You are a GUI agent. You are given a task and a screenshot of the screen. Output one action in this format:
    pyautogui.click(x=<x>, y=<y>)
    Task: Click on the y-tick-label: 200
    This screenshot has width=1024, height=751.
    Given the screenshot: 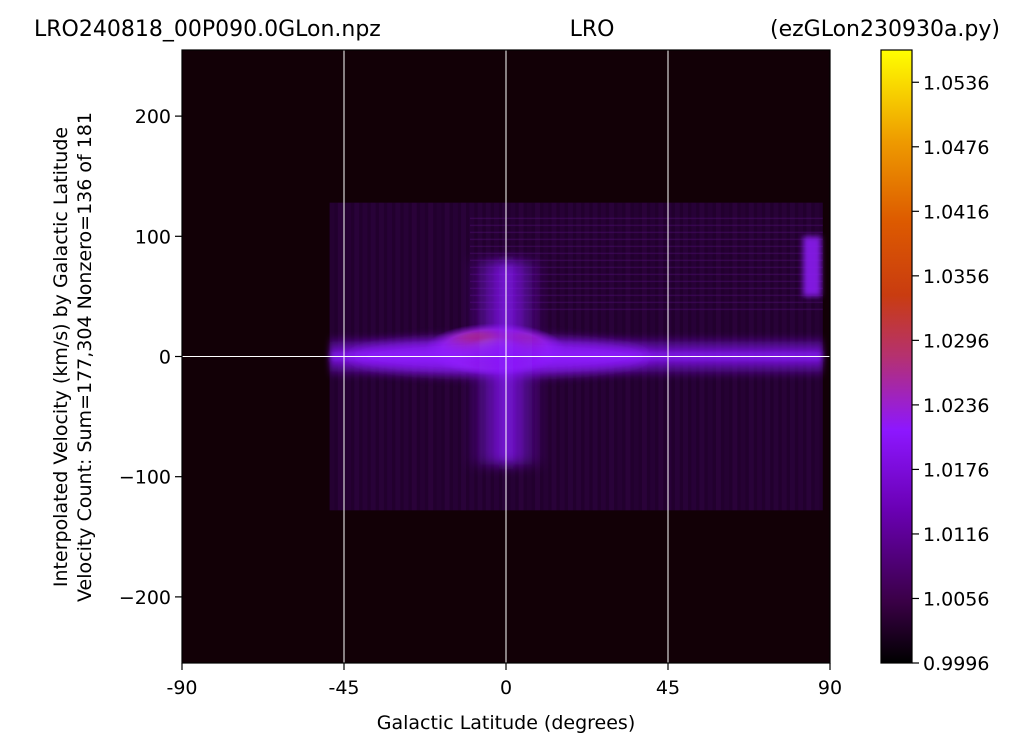 What is the action you would take?
    pyautogui.click(x=153, y=117)
    